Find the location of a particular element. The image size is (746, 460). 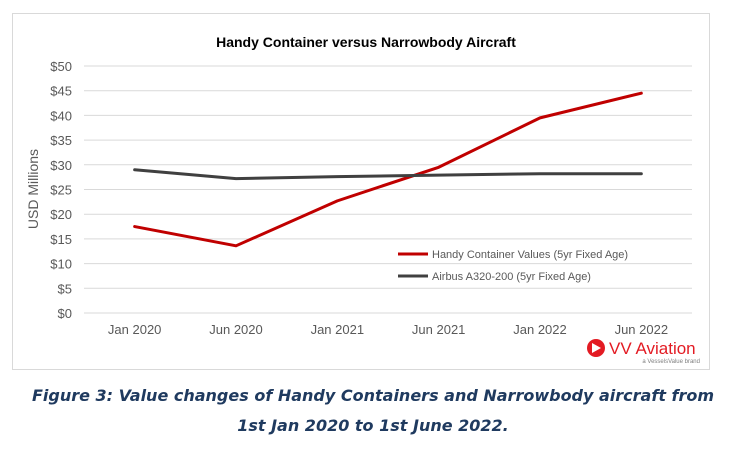

y-tick-label: $5 is located at coordinates (65, 288).